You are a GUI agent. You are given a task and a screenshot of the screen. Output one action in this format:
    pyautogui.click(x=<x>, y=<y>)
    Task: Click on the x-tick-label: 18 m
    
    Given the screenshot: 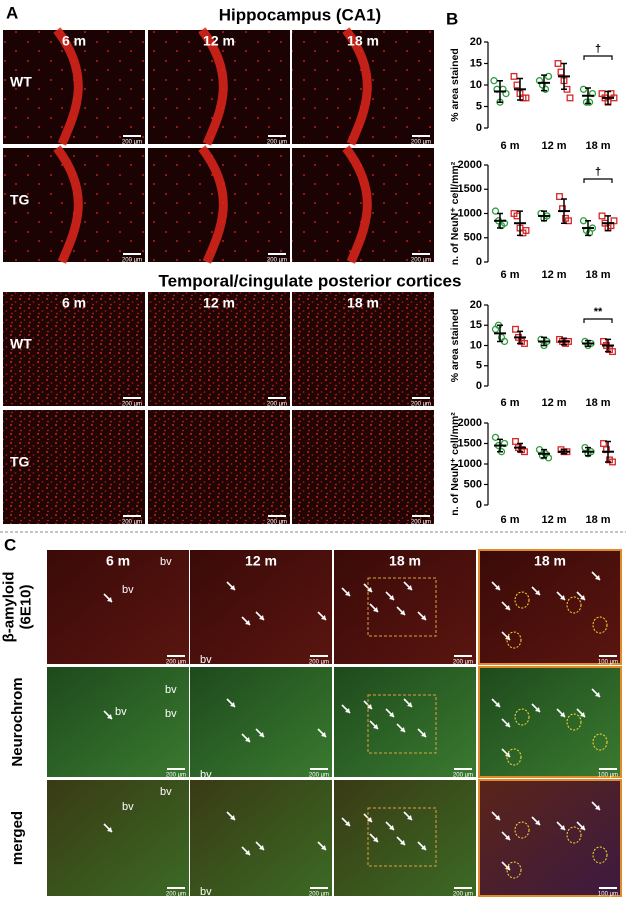 What is the action you would take?
    pyautogui.click(x=597, y=520)
    